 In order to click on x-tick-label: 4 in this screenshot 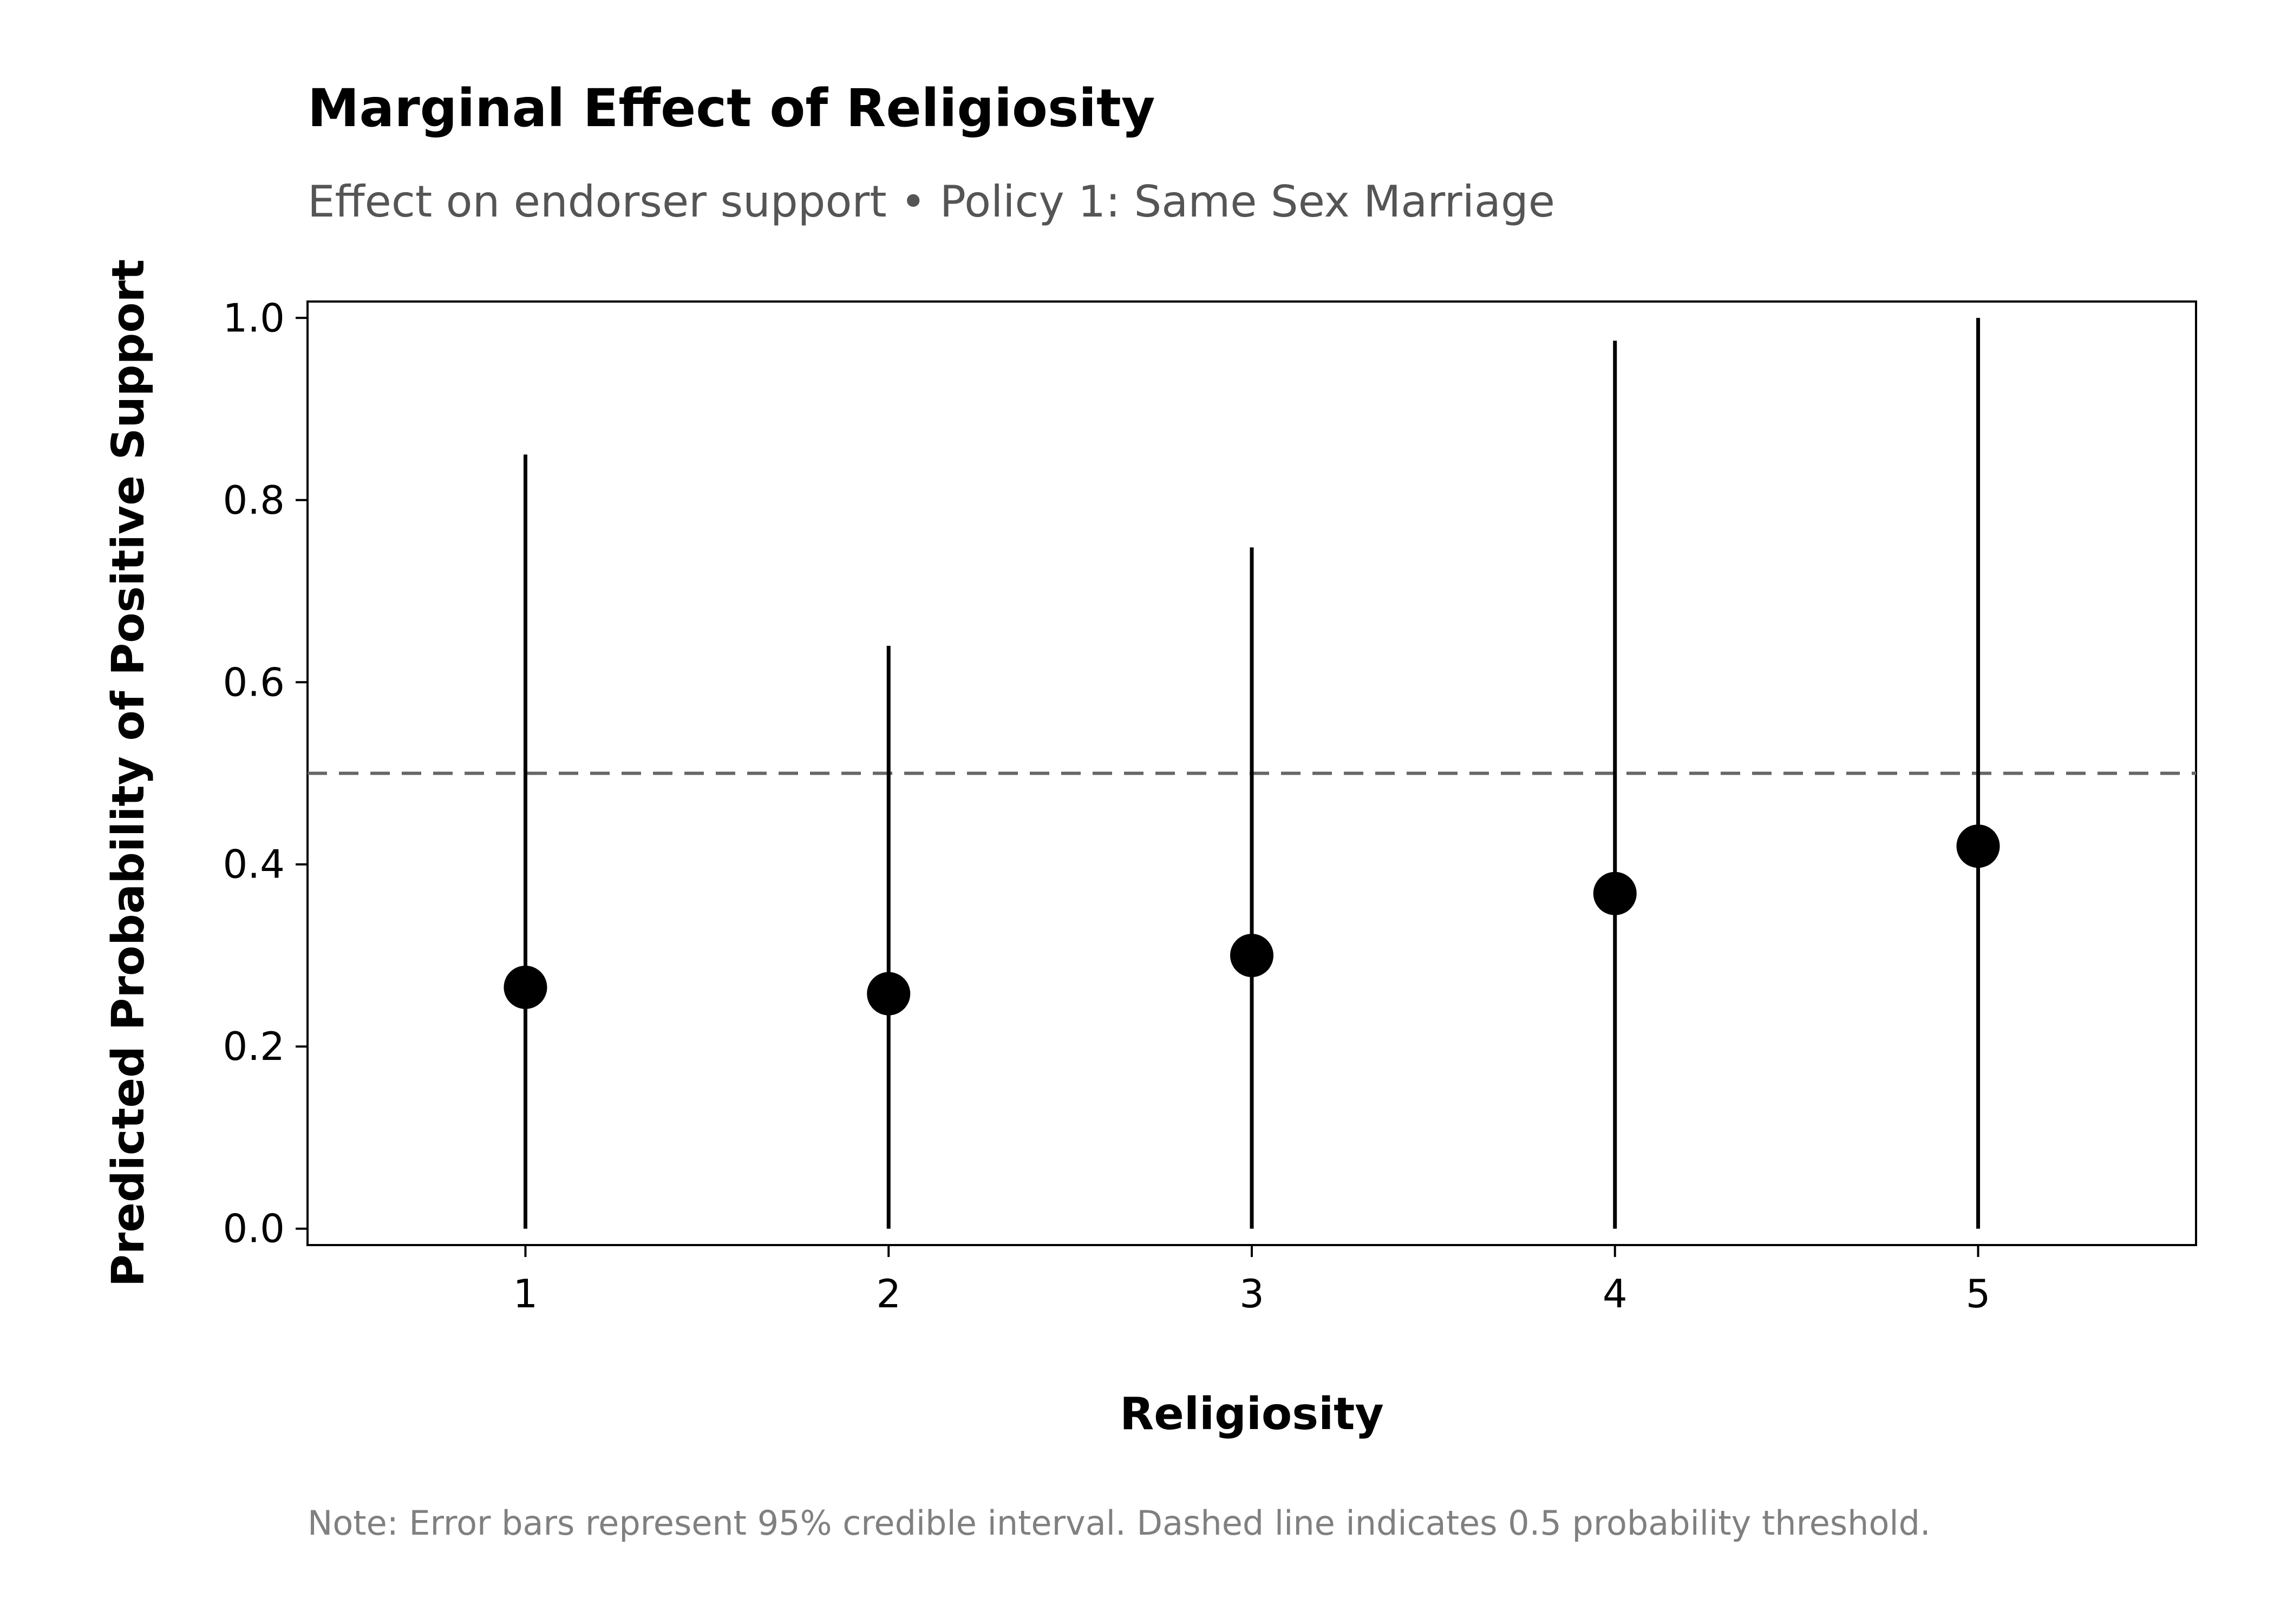, I will do `click(1616, 1294)`.